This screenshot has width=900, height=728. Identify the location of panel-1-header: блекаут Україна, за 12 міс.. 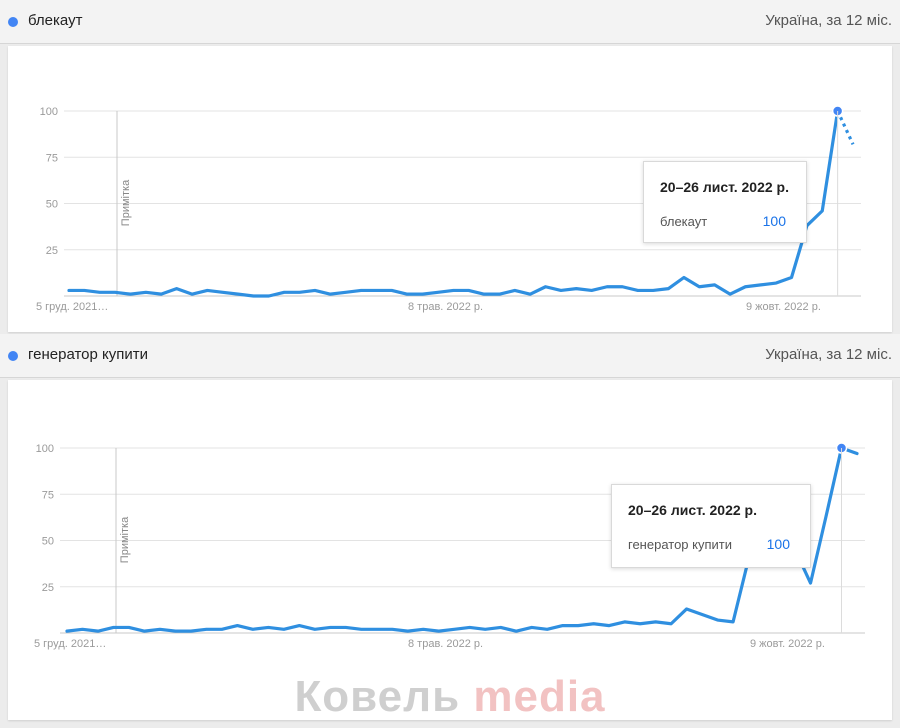
(450, 22).